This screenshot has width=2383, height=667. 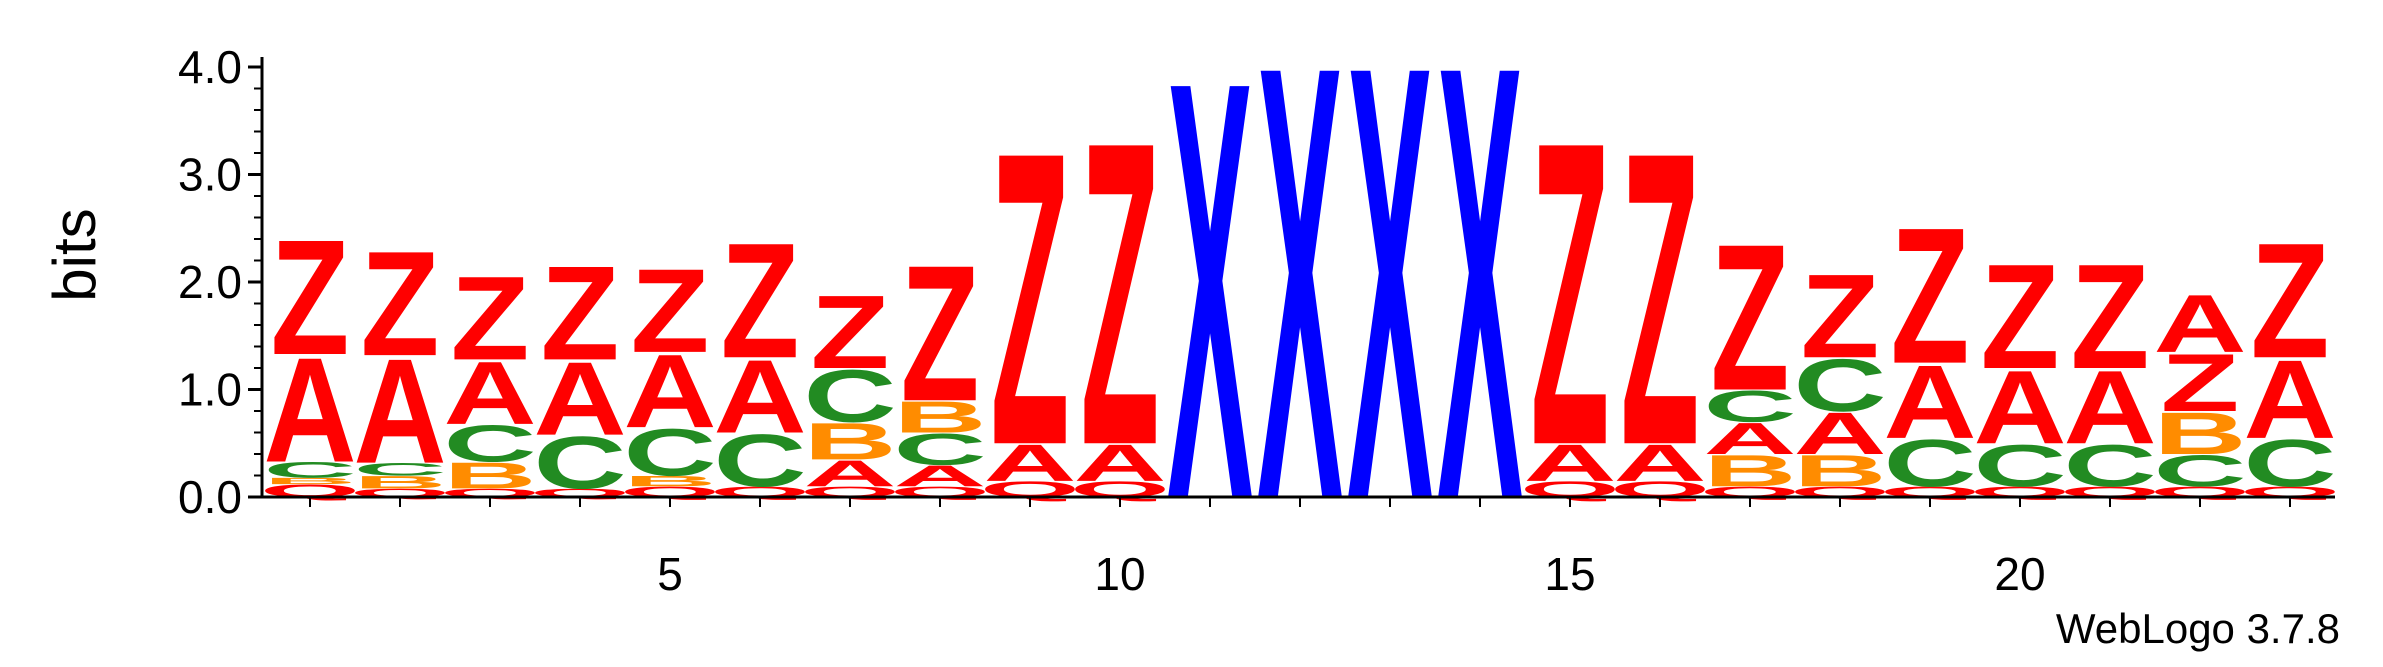 What do you see at coordinates (670, 574) in the screenshot?
I see `x-tick-label: 5` at bounding box center [670, 574].